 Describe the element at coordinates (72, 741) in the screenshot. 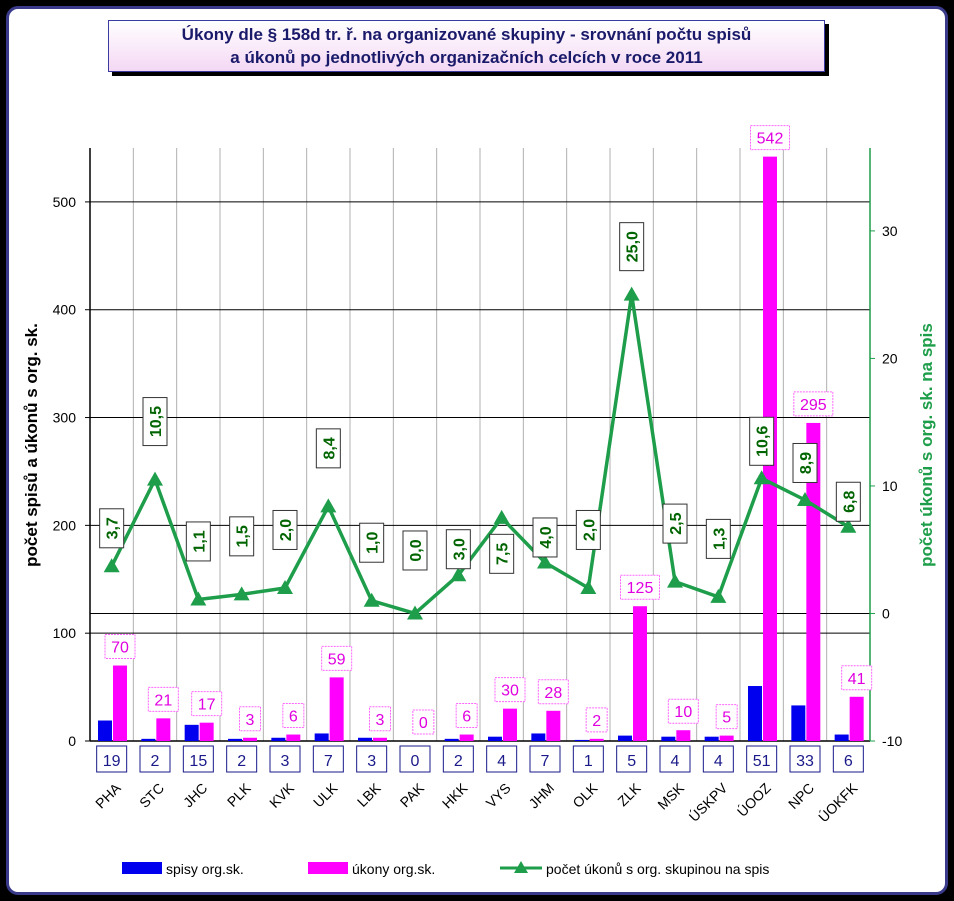

I see `left-tick-label: 0` at that location.